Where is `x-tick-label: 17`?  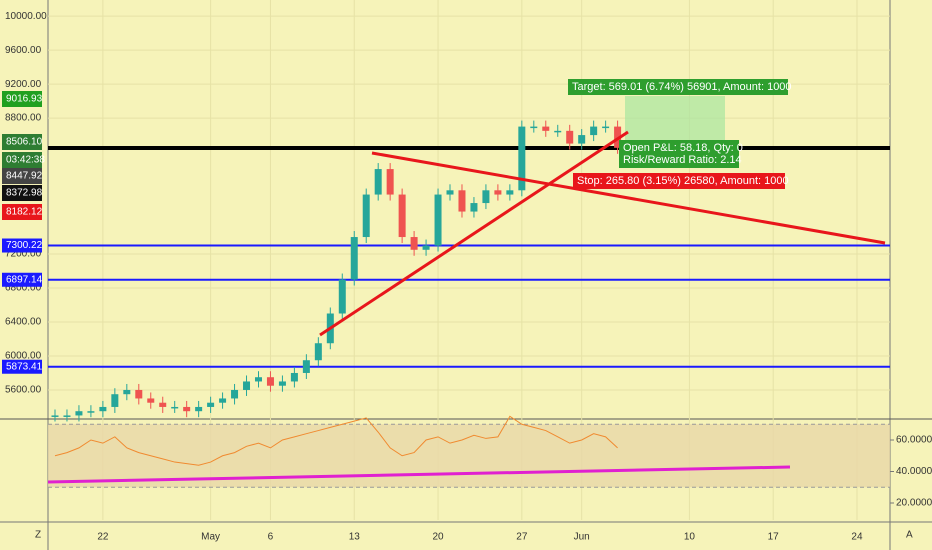
x-tick-label: 17 is located at coordinates (774, 537).